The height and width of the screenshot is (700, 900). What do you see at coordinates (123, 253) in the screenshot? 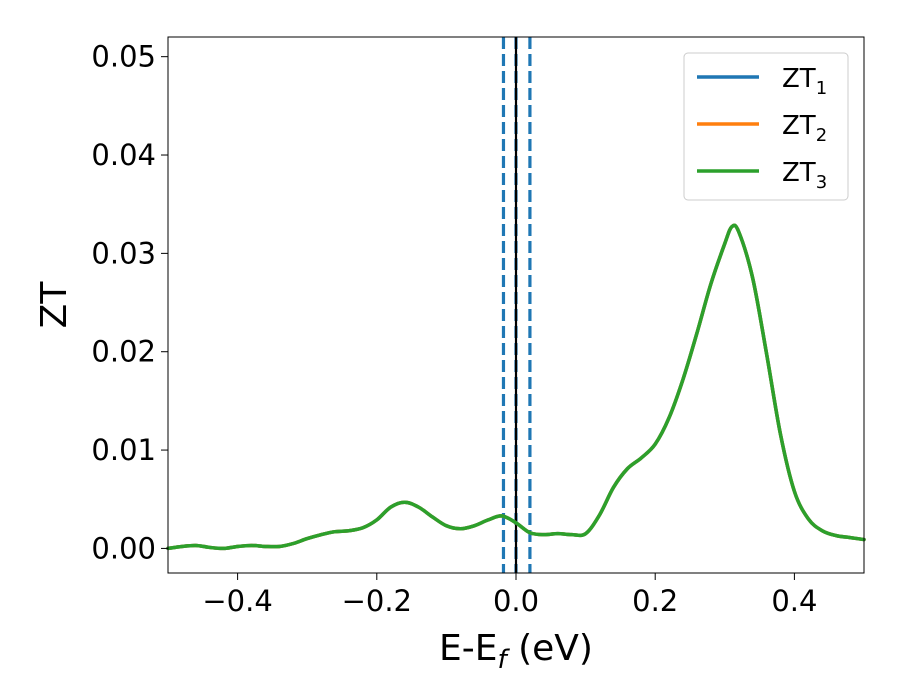
I see `y-tick-label: 0.03` at bounding box center [123, 253].